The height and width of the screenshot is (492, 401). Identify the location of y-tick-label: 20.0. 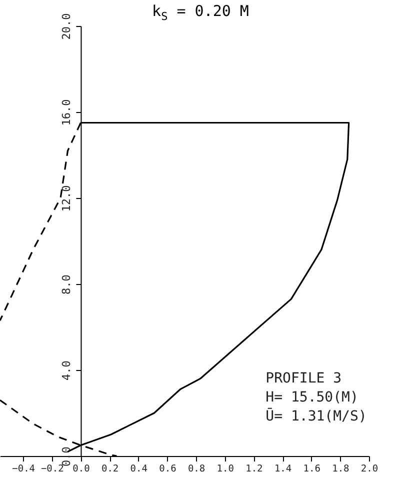
(67, 26).